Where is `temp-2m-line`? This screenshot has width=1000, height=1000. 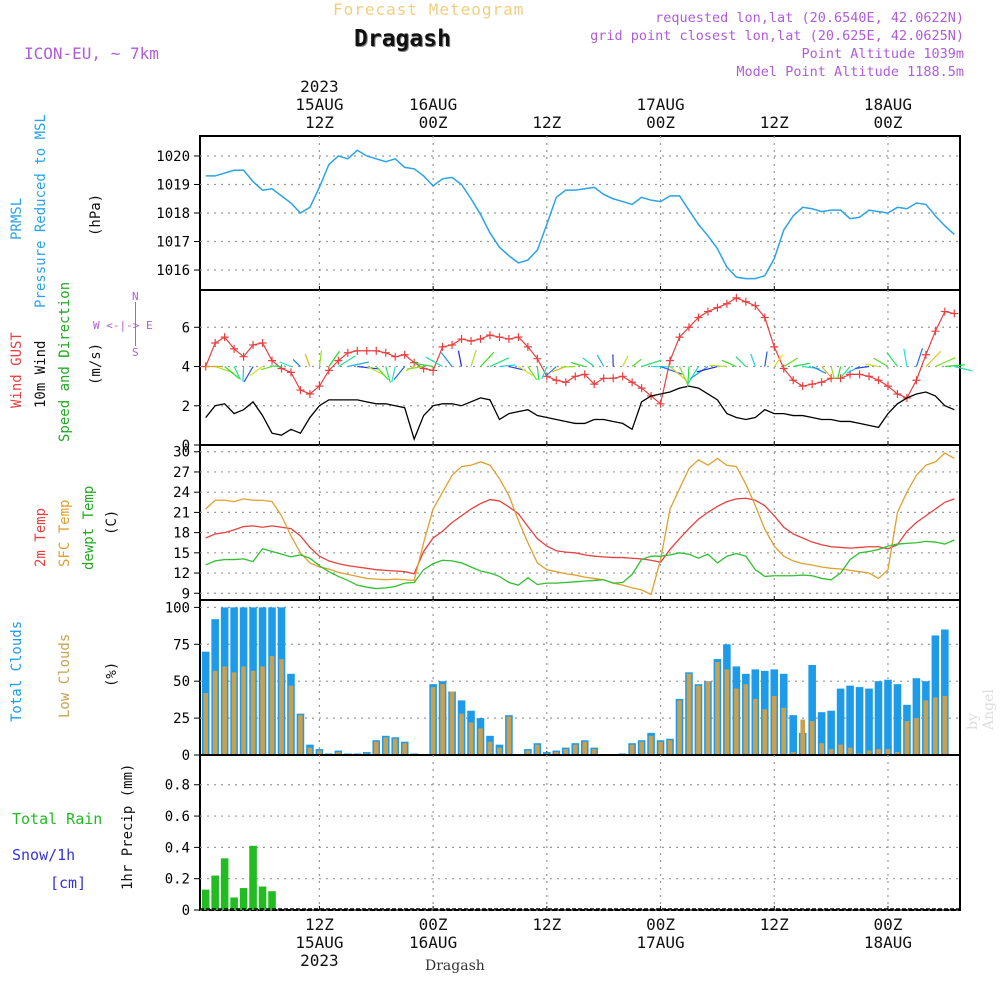 temp-2m-line is located at coordinates (580, 536).